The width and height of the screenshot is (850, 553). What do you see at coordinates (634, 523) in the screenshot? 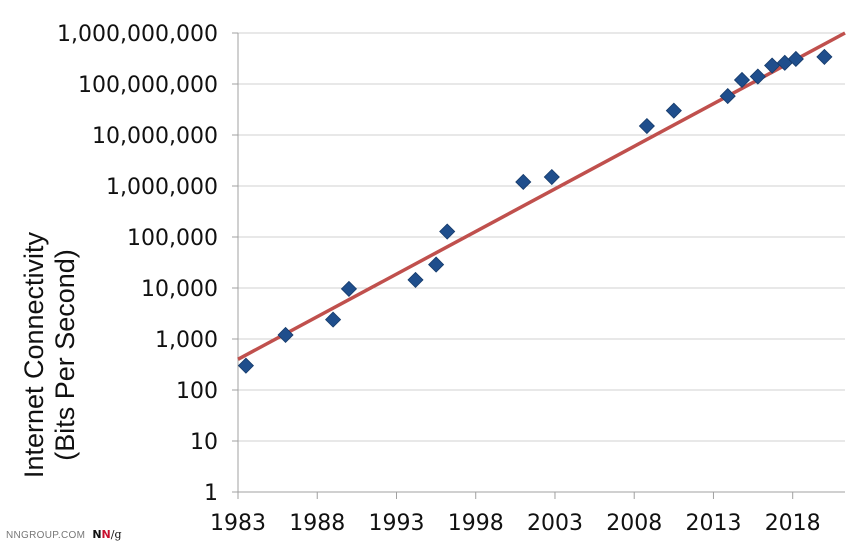
I see `x-tick-label: 2008` at bounding box center [634, 523].